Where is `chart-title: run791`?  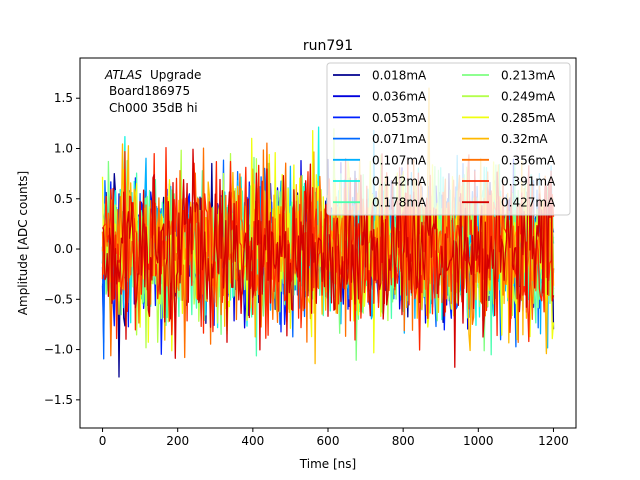 chart-title: run791 is located at coordinates (328, 46).